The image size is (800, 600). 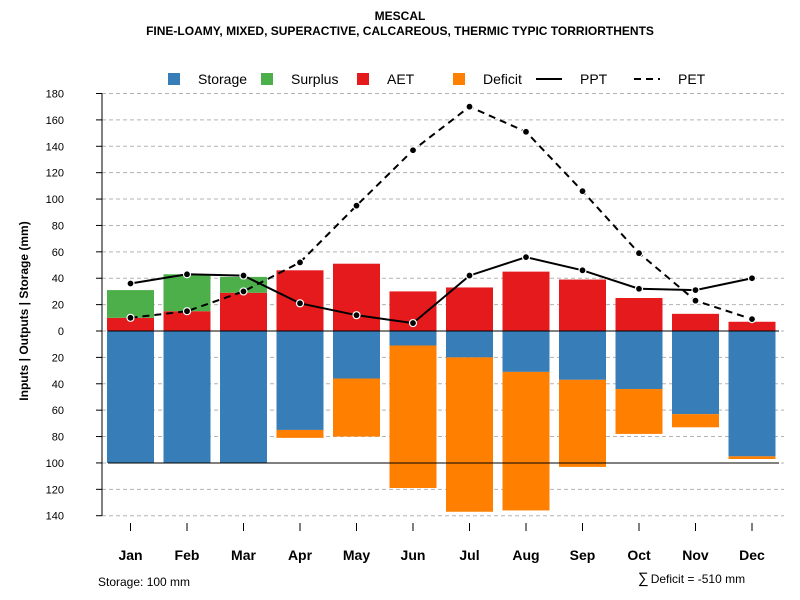 I want to click on sigma-symbol: ∑, so click(x=643, y=578).